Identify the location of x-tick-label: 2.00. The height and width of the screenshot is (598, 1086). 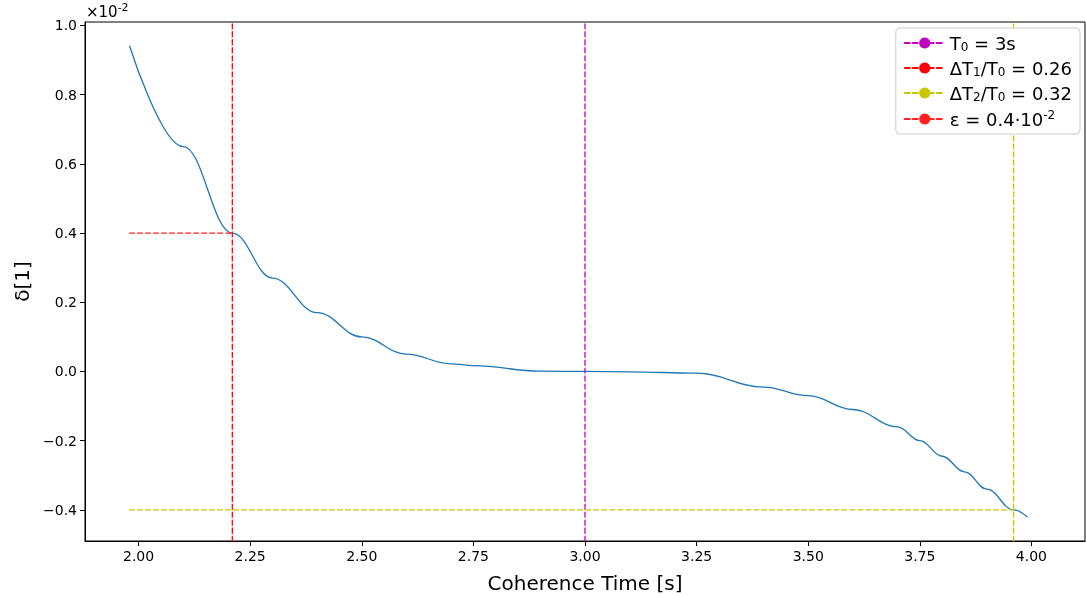
(138, 556).